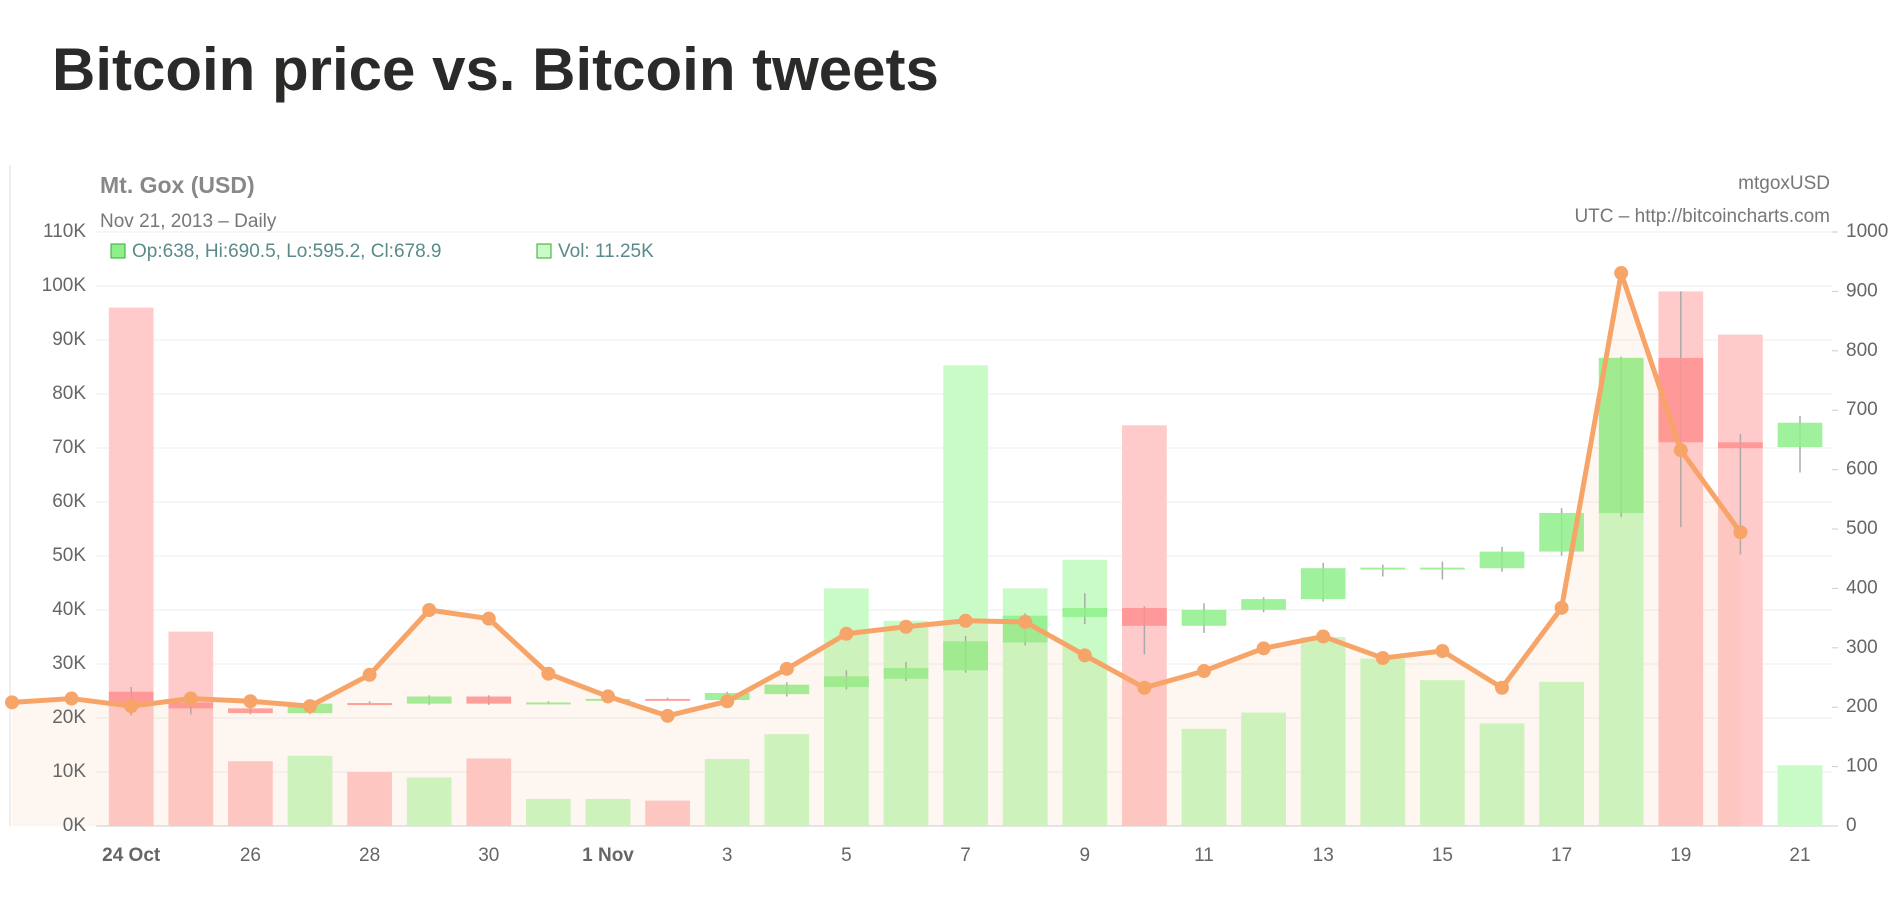 The image size is (1902, 920). What do you see at coordinates (69, 717) in the screenshot?
I see `y-tick-label: 20K` at bounding box center [69, 717].